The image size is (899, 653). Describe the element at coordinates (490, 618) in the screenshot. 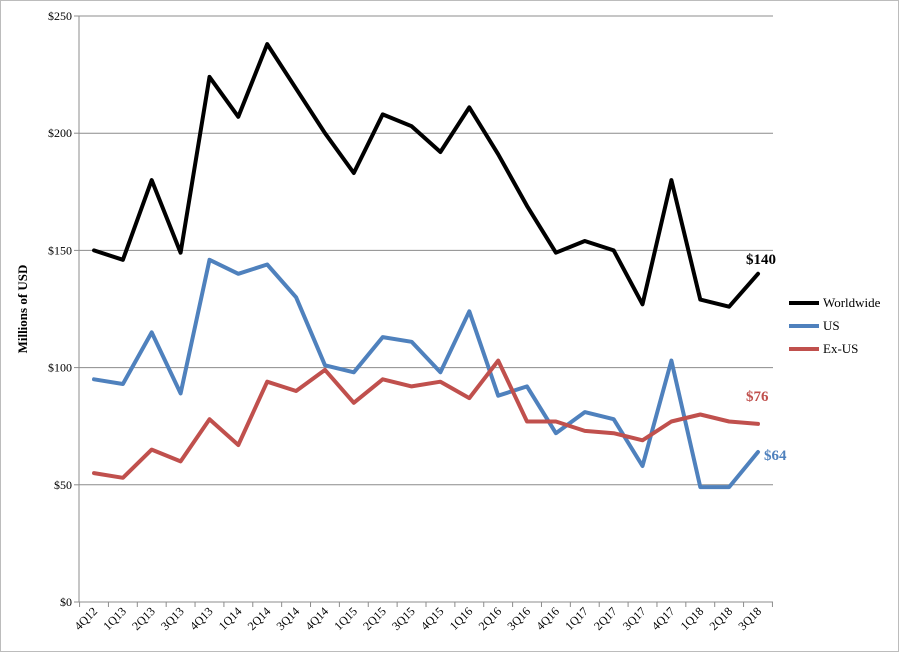

I see `x-tick-label: 2Q16` at that location.